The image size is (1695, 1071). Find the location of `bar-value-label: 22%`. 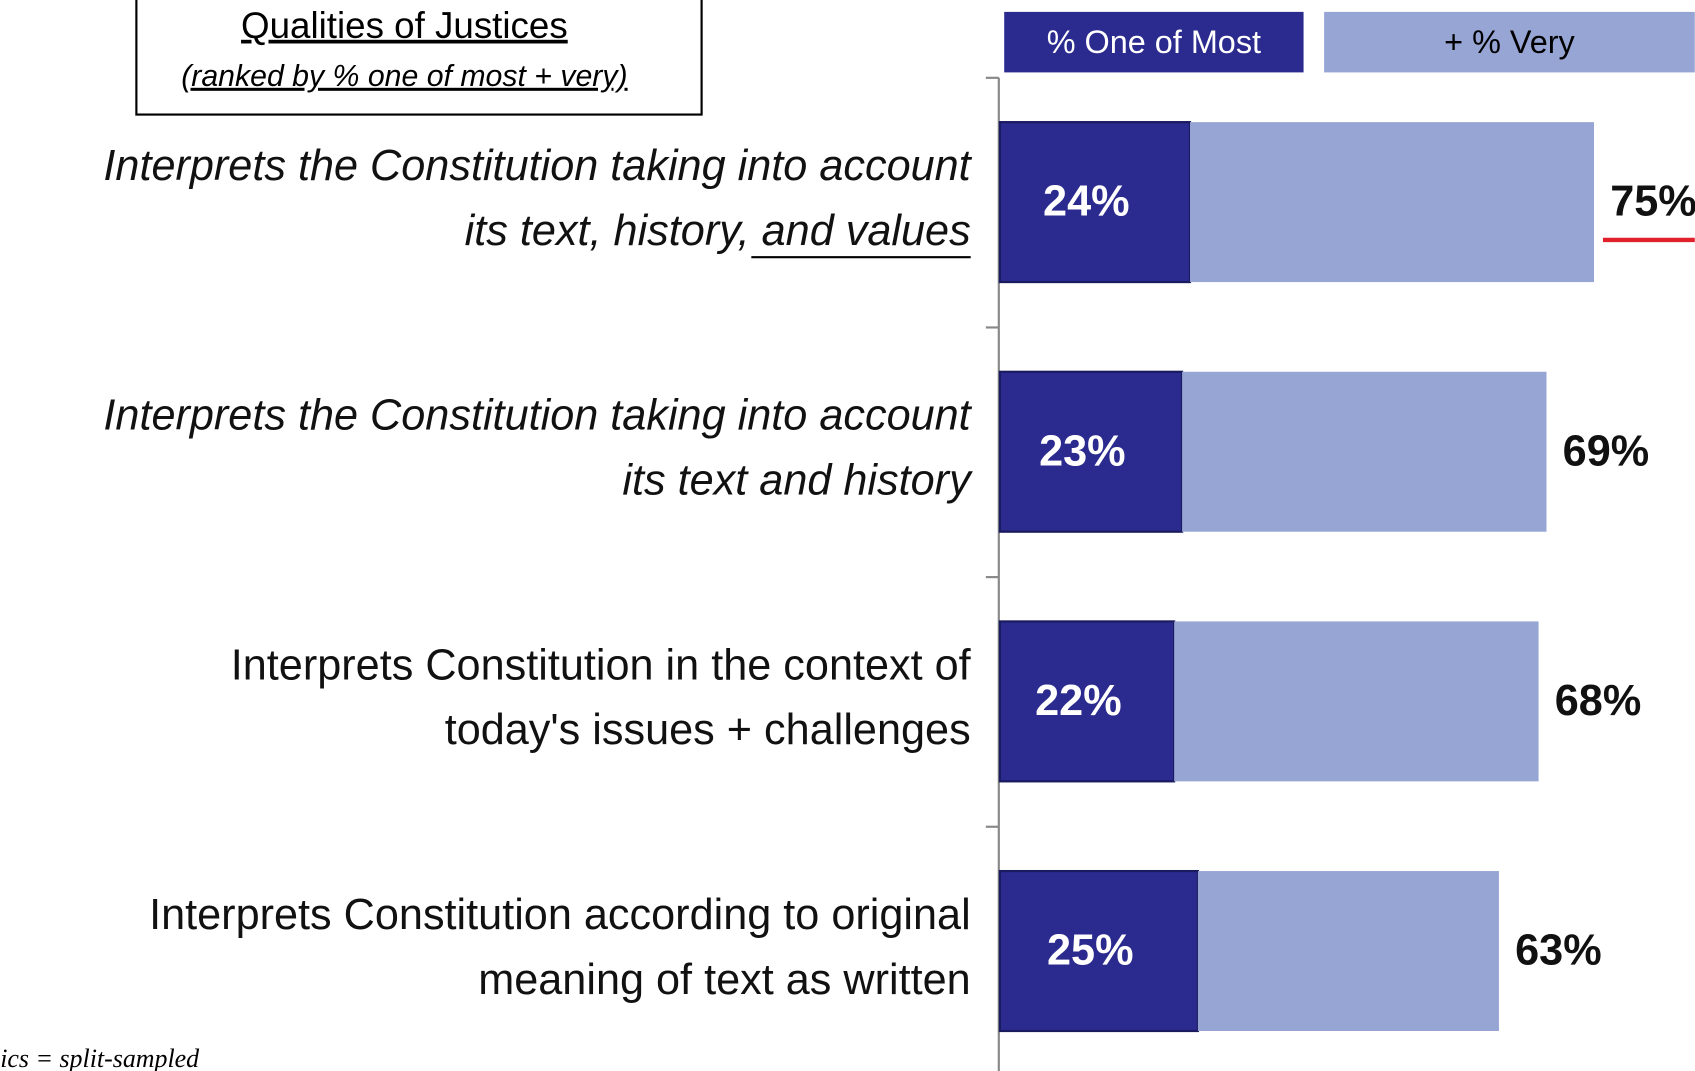

bar-value-label: 22% is located at coordinates (1078, 701).